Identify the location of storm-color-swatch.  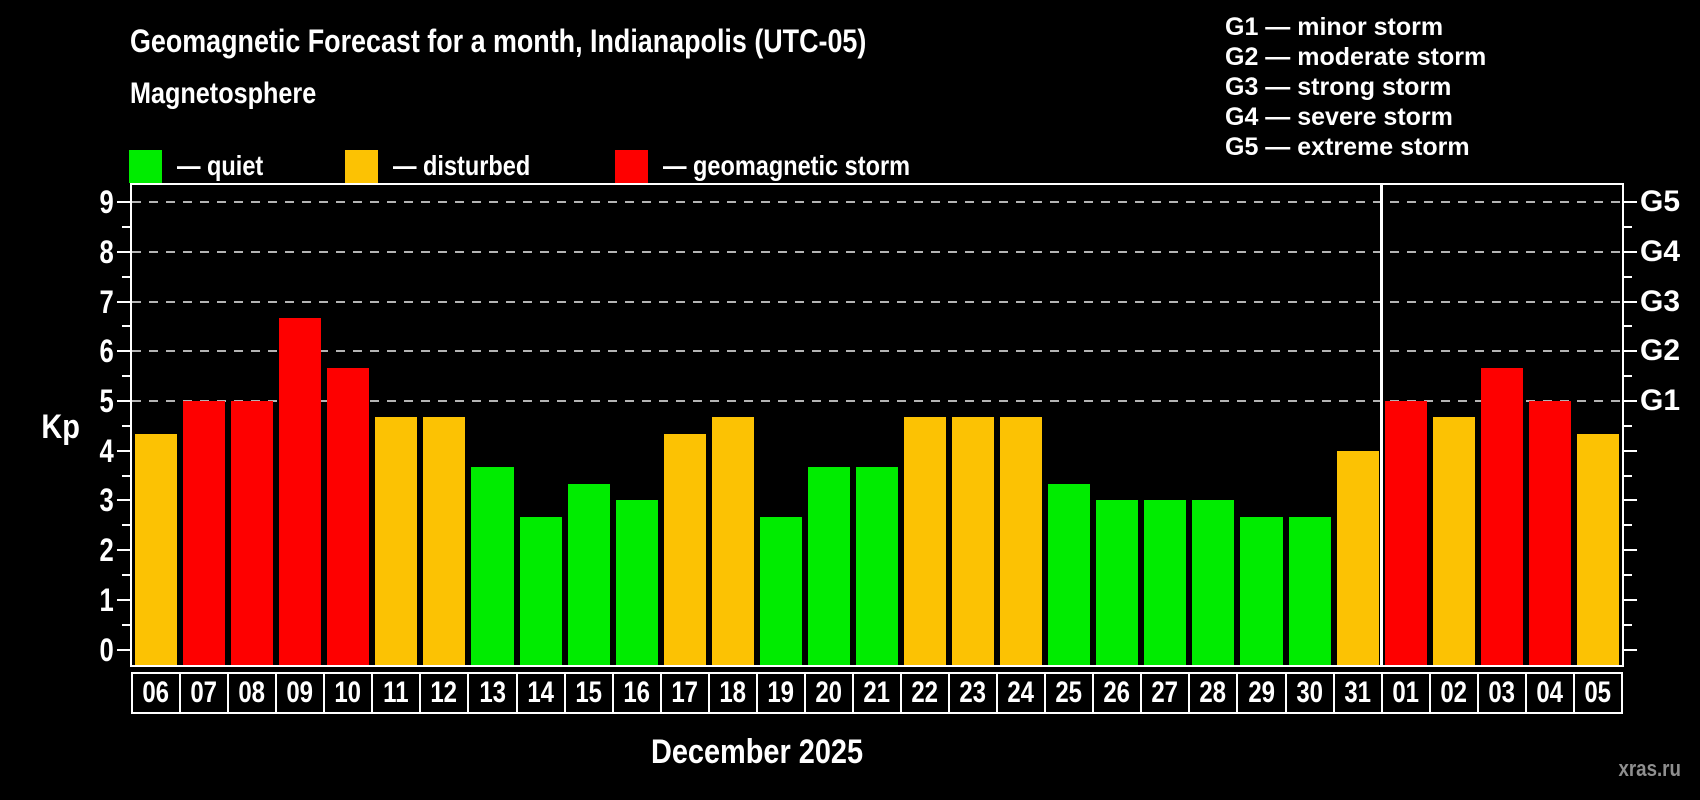
(631, 166).